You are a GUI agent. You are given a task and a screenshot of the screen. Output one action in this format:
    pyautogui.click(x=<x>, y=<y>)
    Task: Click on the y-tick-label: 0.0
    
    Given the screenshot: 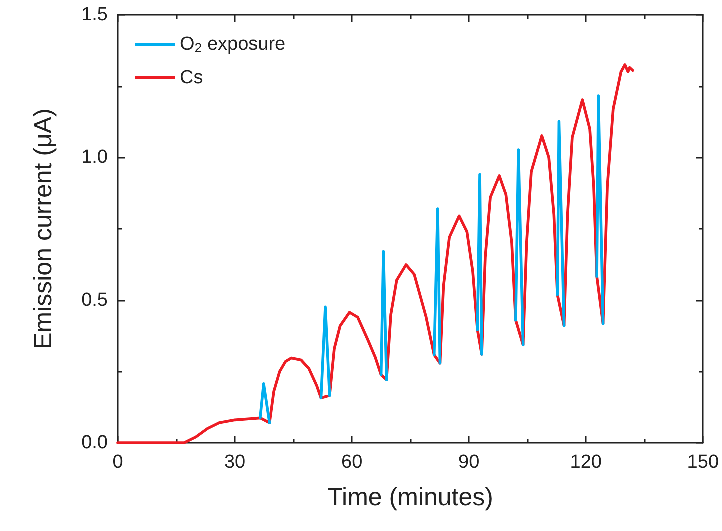 What is the action you would take?
    pyautogui.click(x=95, y=443)
    